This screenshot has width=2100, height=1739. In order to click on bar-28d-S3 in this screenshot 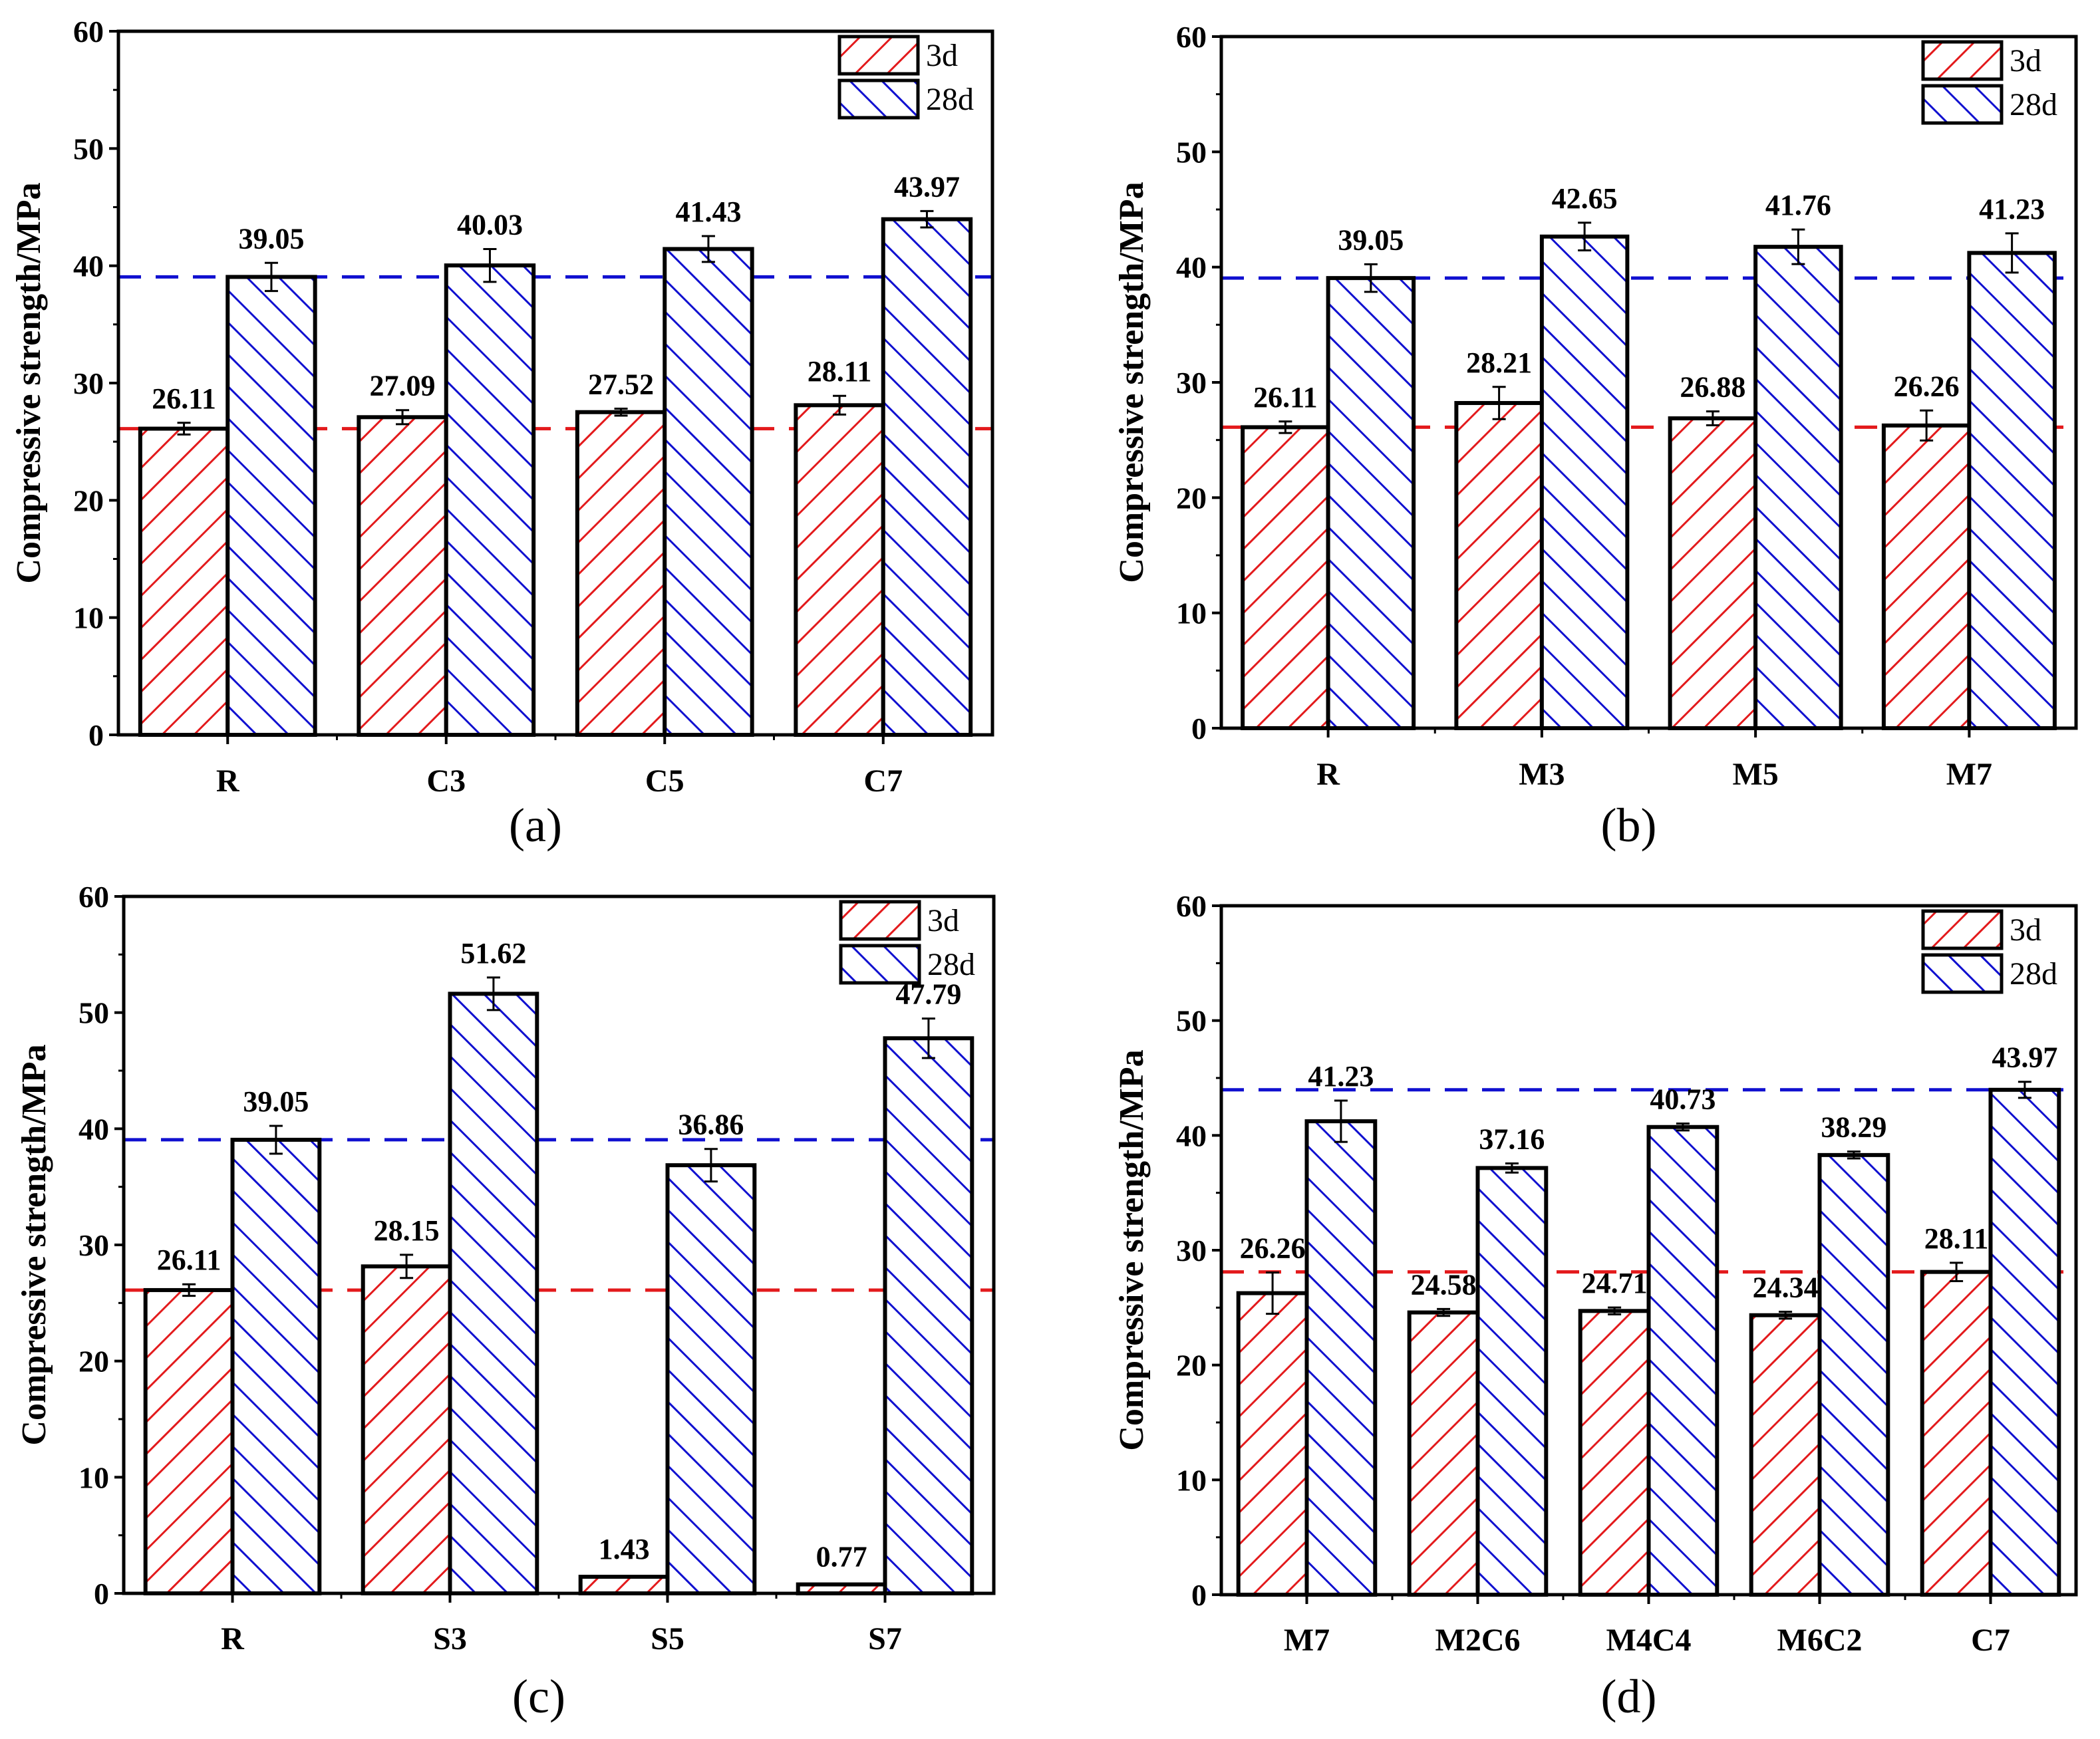, I will do `click(493, 1294)`.